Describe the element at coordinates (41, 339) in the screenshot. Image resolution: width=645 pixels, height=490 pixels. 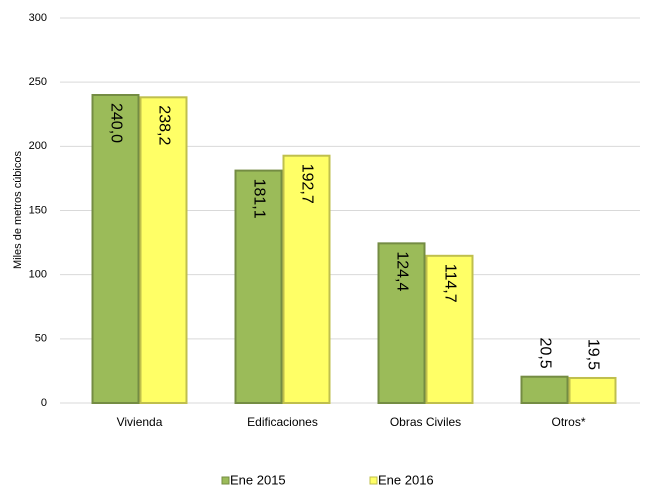
I see `y-tick-label: 50` at that location.